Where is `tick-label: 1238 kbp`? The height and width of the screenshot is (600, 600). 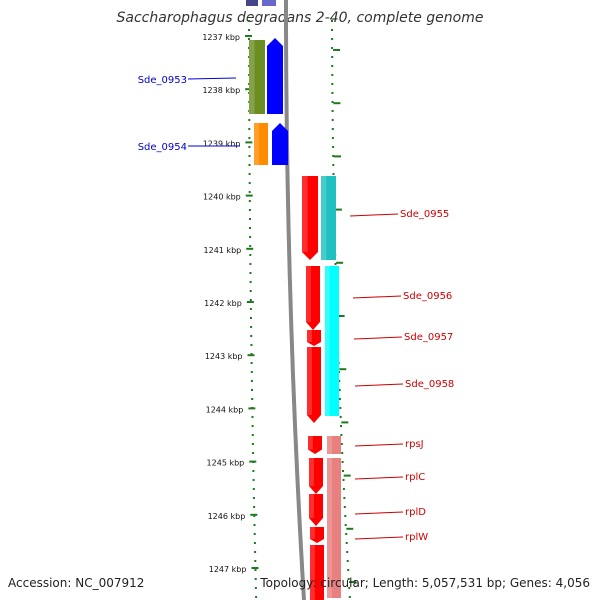 tick-label: 1238 kbp is located at coordinates (221, 90).